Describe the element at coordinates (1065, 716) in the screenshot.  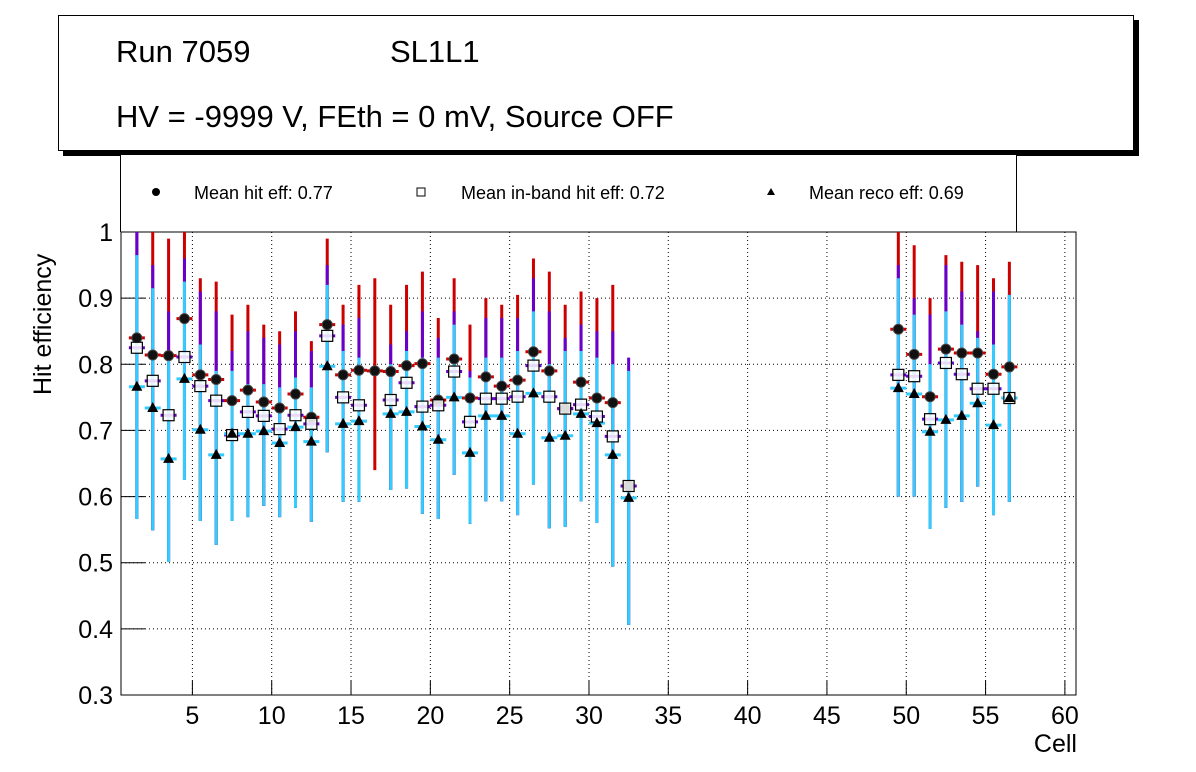
I see `x-tick-label: 60` at that location.